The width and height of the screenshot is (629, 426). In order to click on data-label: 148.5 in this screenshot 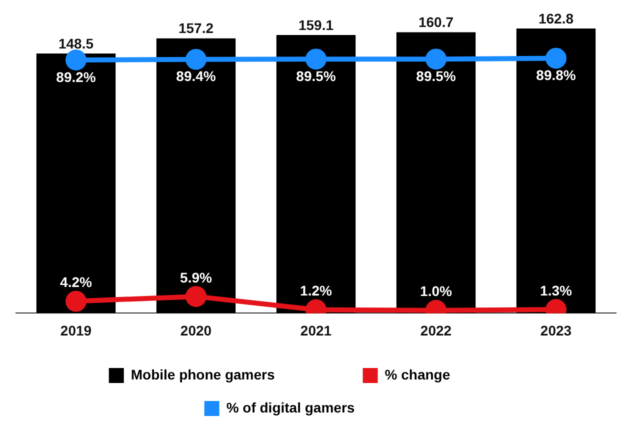, I will do `click(76, 43)`.